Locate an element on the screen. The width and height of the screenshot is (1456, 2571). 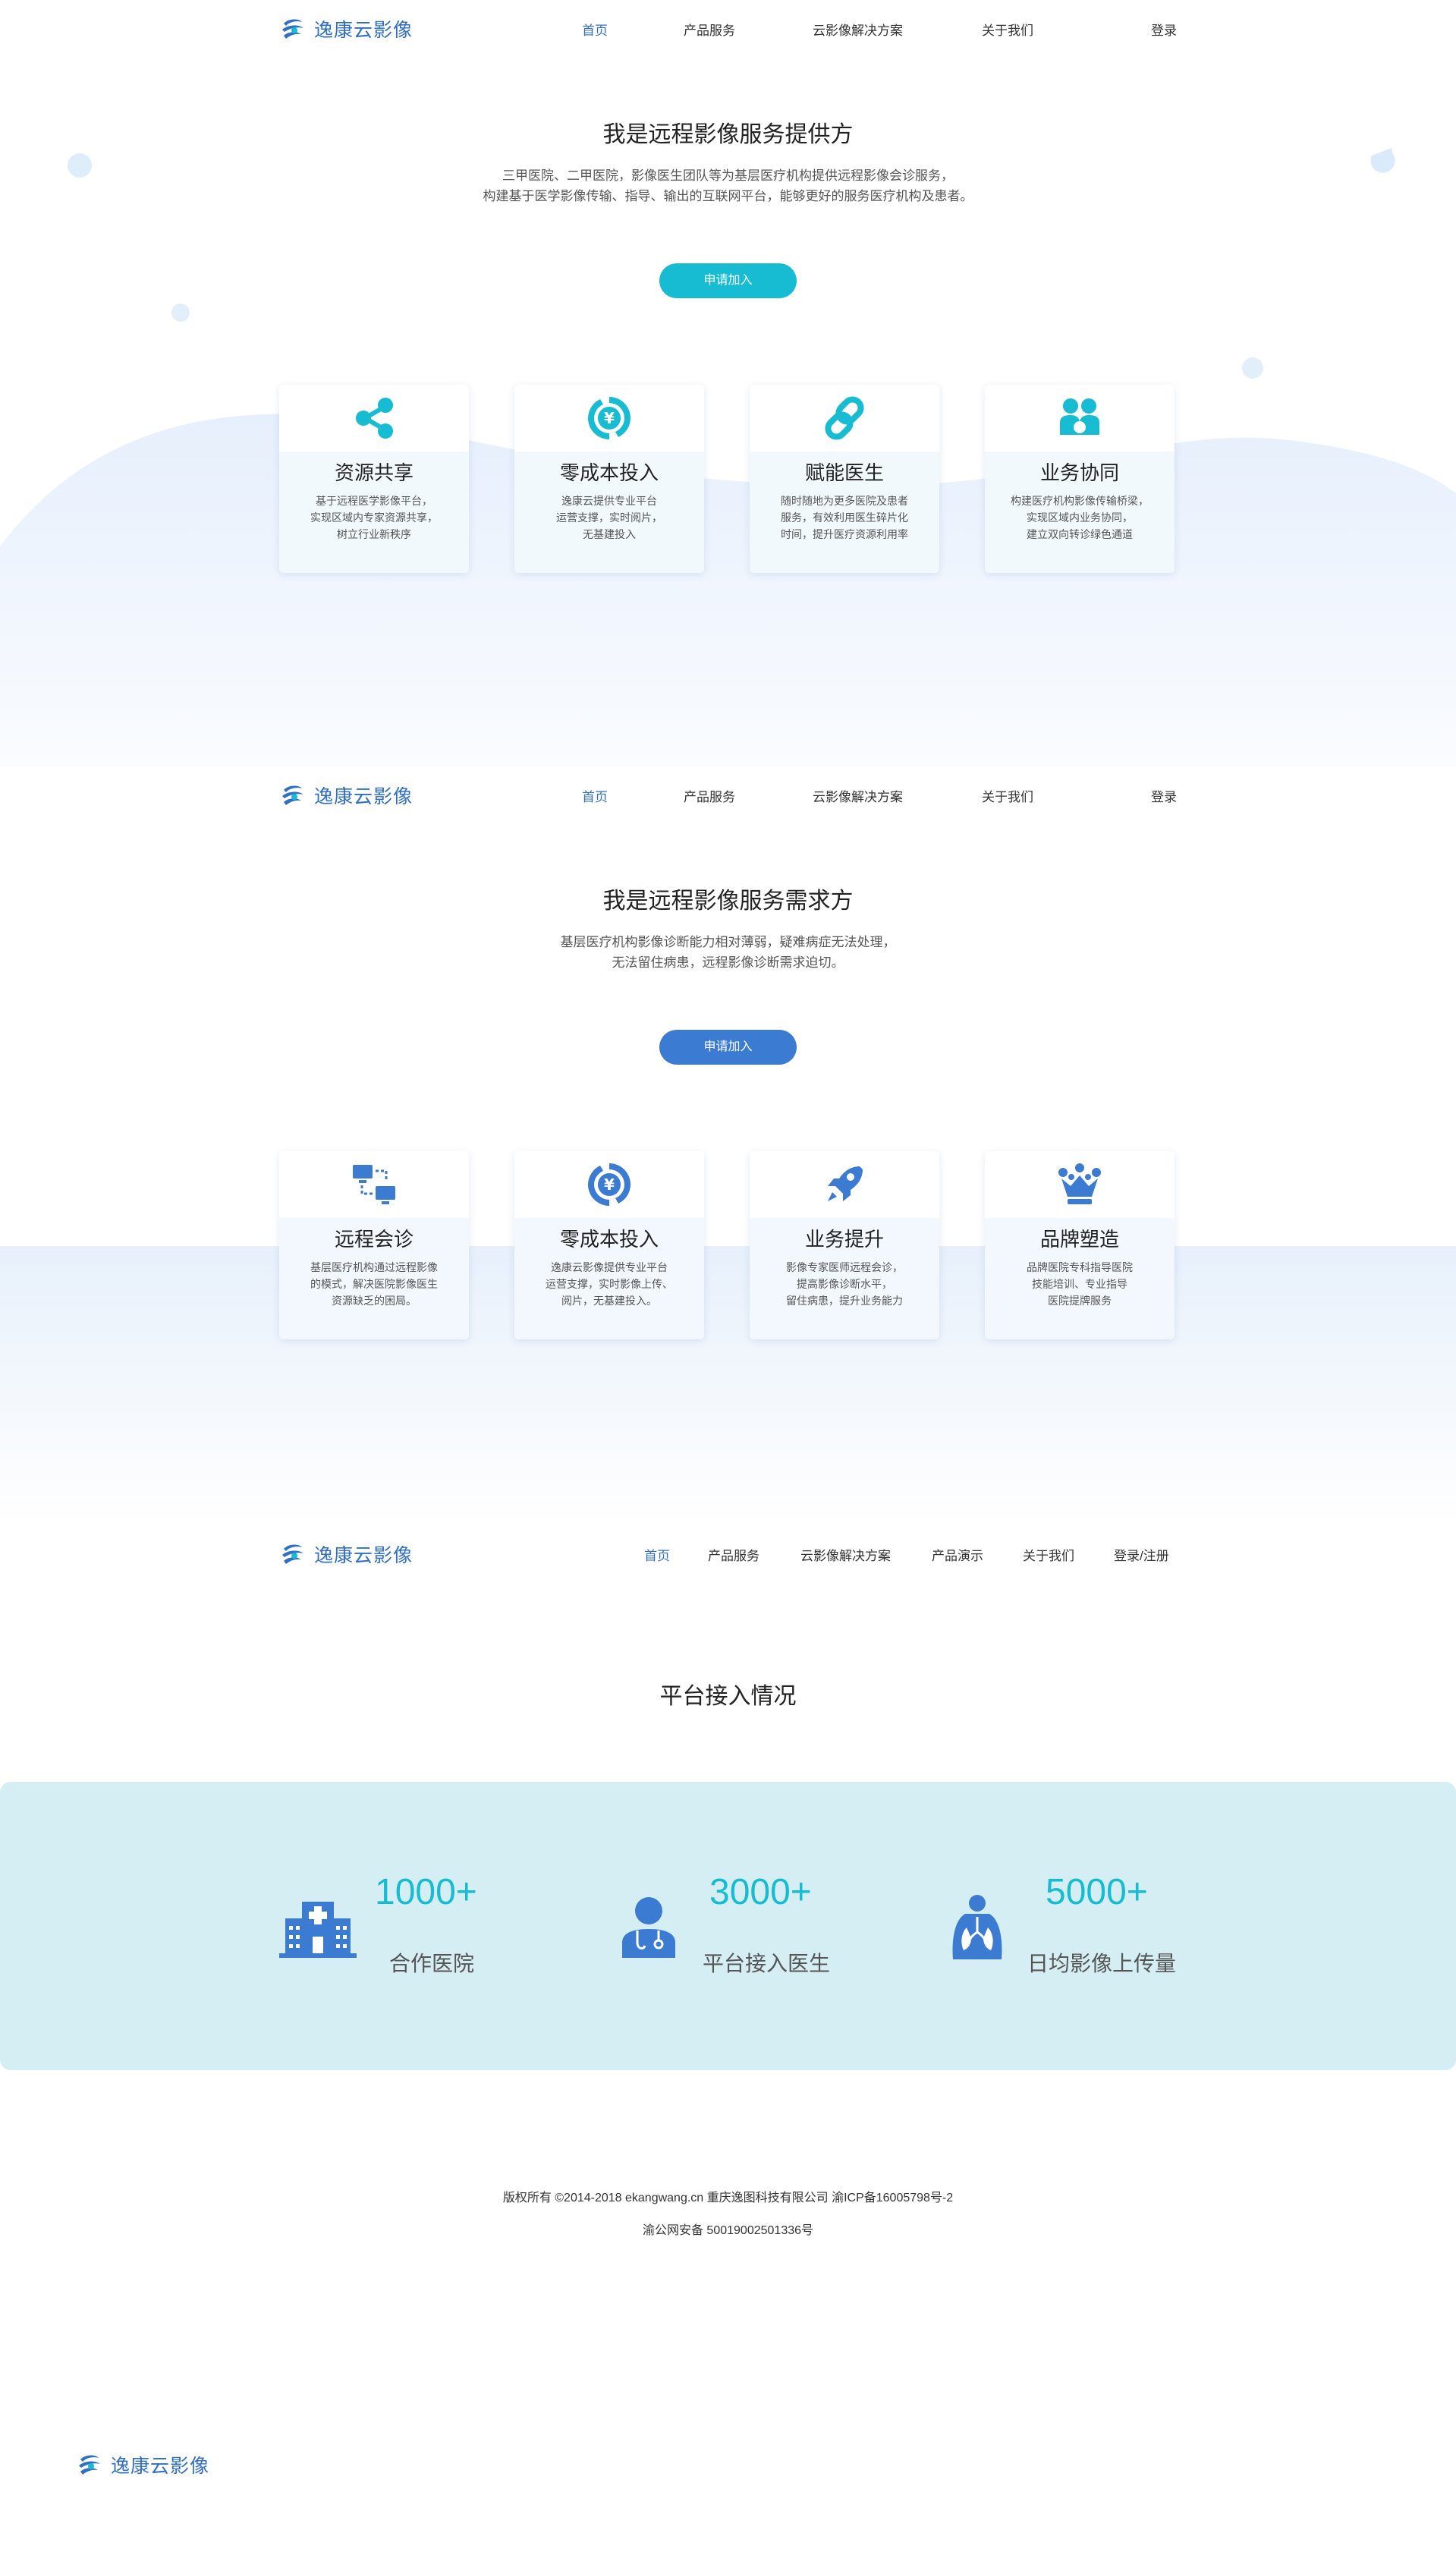
provider-desc-line2: 构建基于医学影像传输、指导、输出的互联网平台，能够更好的服务医疗机构及患者。 is located at coordinates (728, 196).